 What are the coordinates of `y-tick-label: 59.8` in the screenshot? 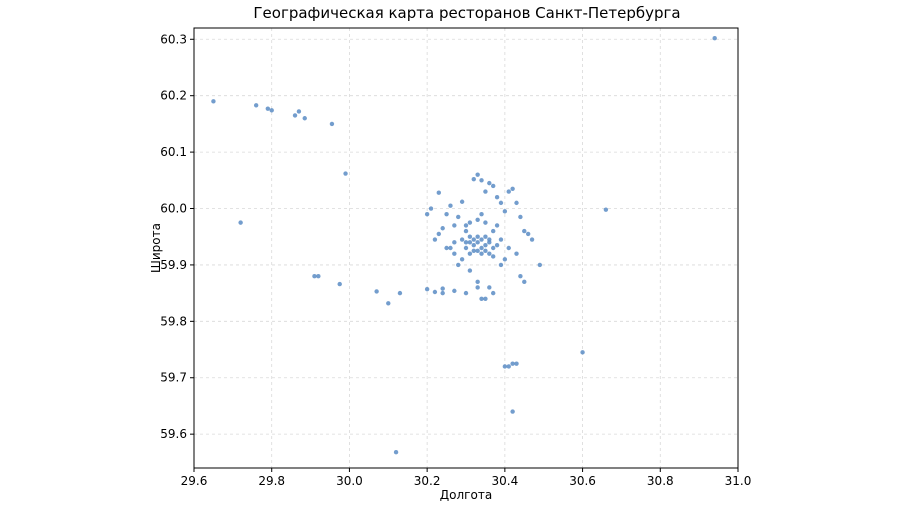 It's located at (173, 321).